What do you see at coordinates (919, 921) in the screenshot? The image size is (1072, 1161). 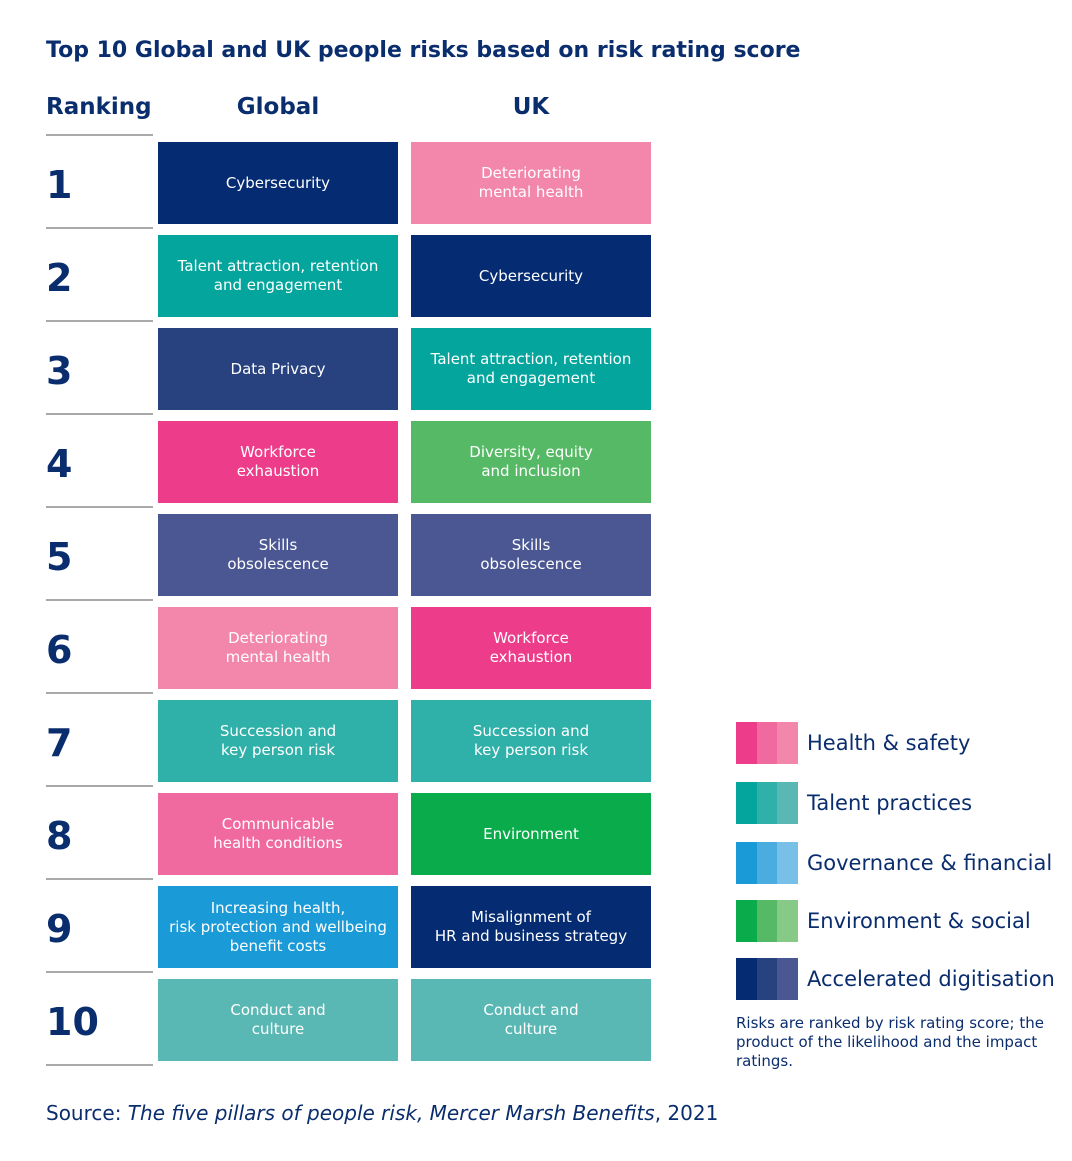 I see `legend-label: Environment & social` at bounding box center [919, 921].